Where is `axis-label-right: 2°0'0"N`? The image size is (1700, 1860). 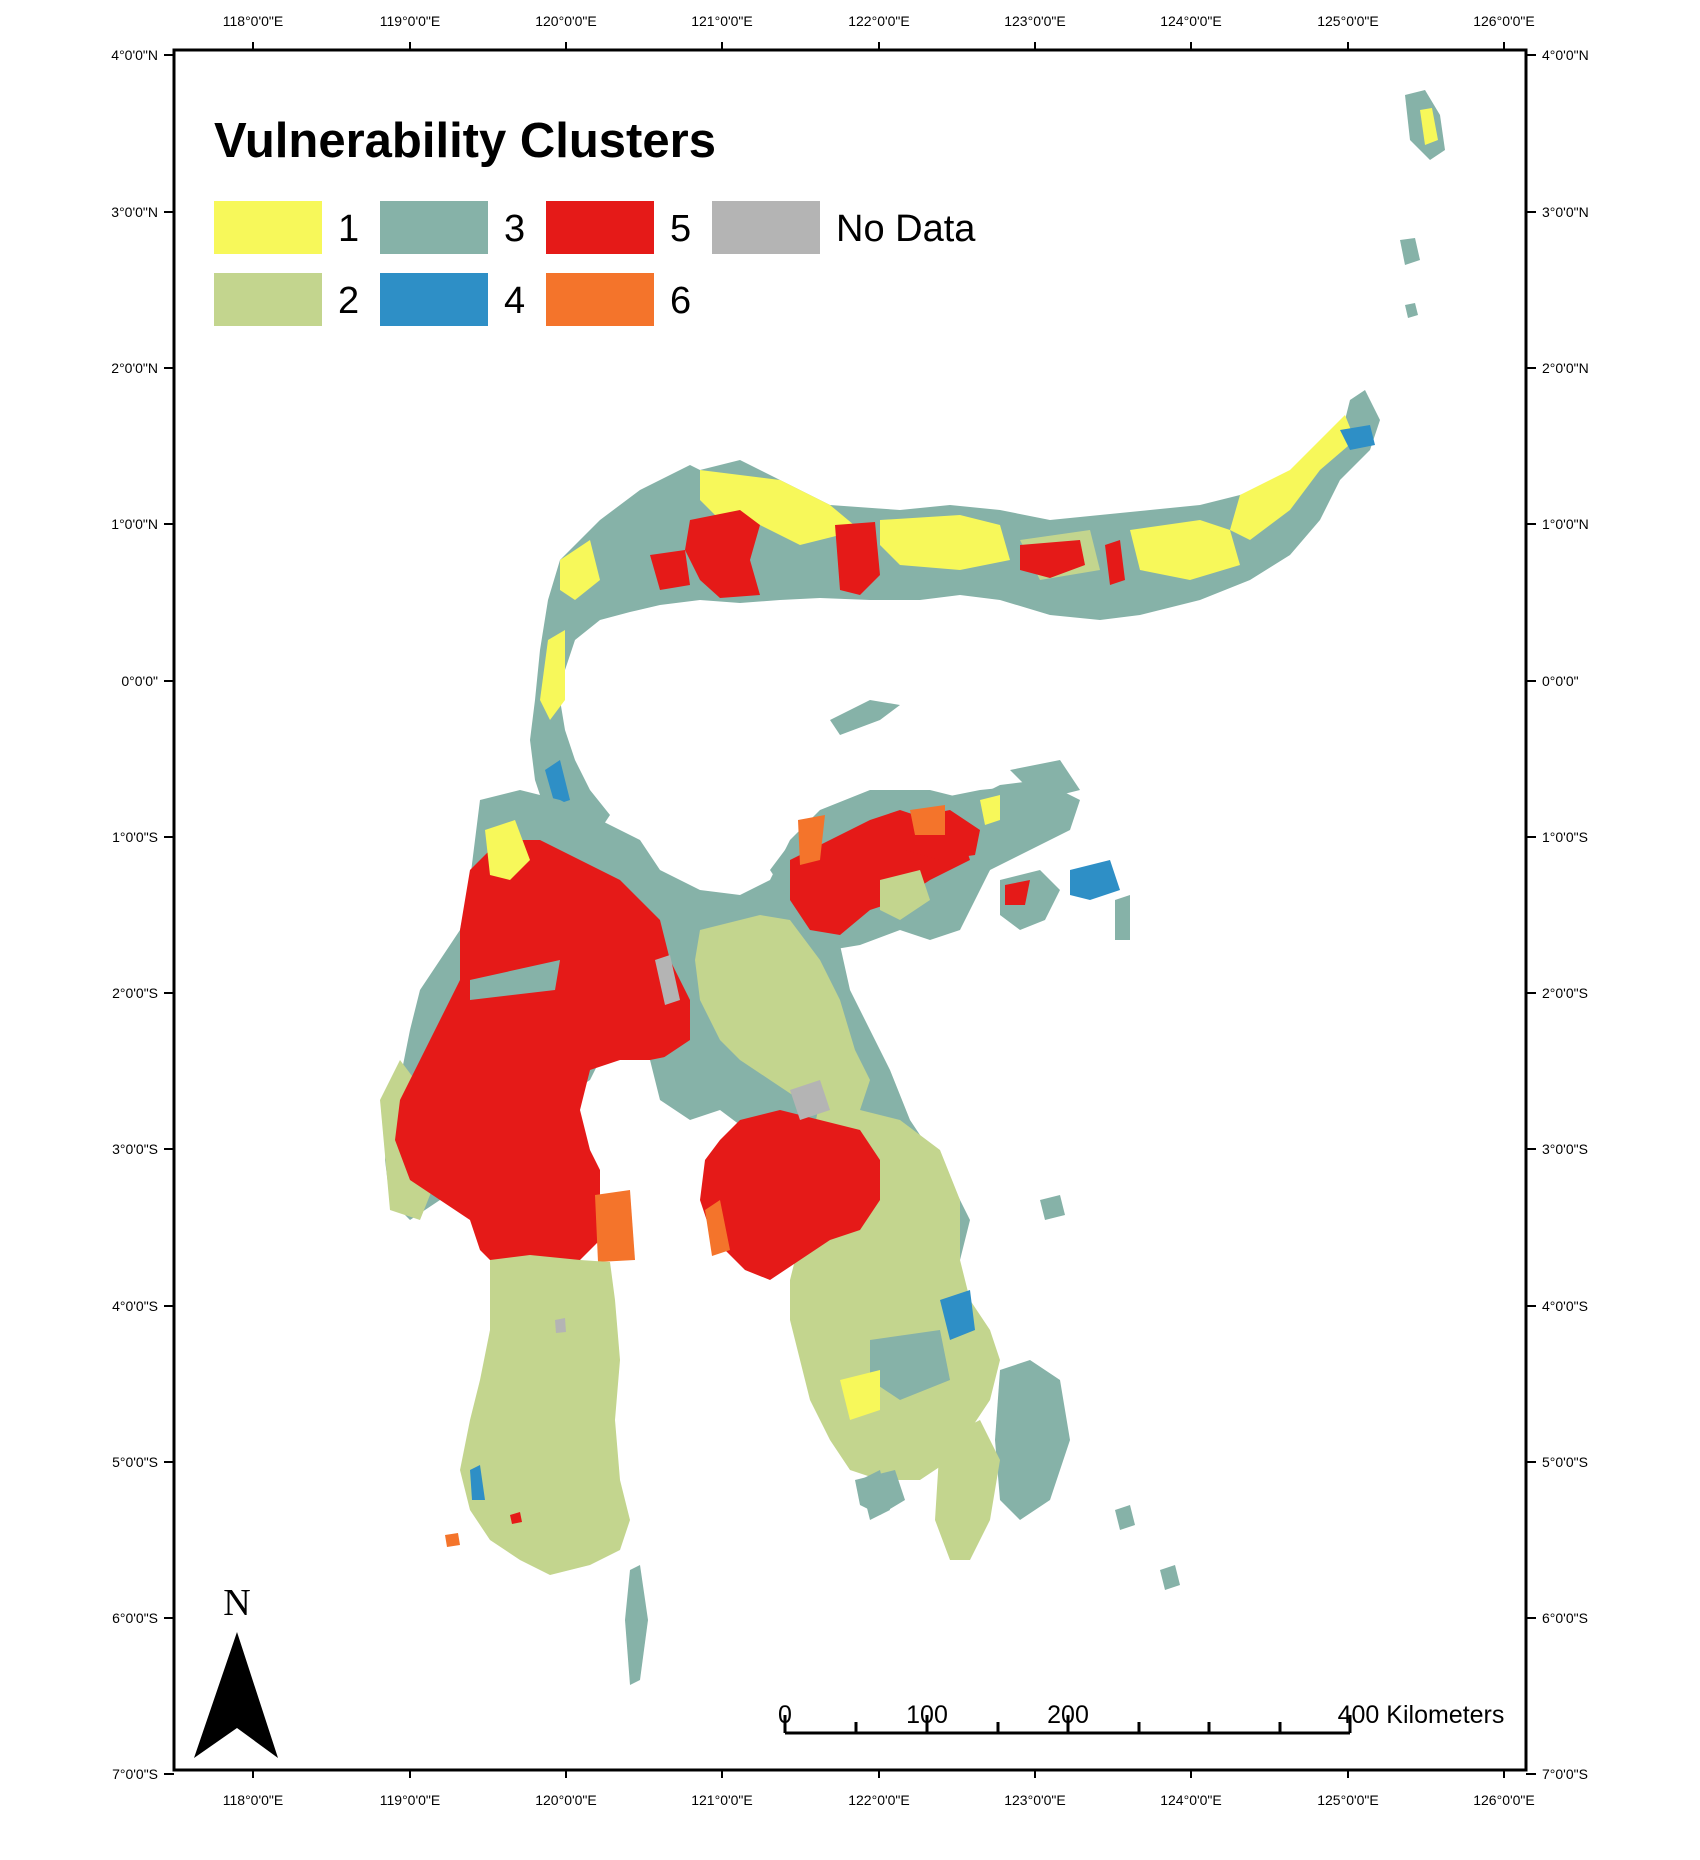
axis-label-right: 2°0'0"N is located at coordinates (1565, 368).